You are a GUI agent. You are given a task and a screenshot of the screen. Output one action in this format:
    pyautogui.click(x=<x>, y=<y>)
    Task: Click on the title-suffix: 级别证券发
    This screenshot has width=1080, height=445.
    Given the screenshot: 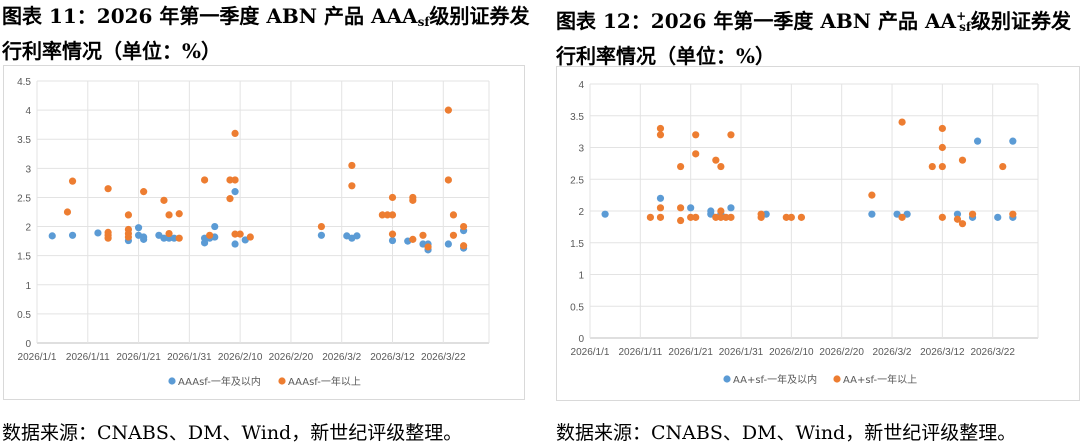 What is the action you would take?
    pyautogui.click(x=1021, y=21)
    